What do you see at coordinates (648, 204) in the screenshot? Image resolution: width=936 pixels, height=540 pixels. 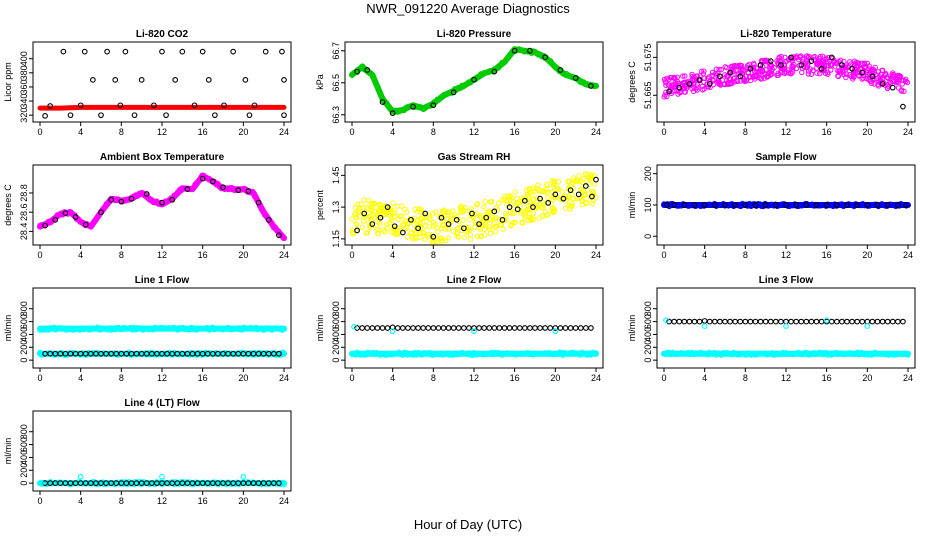 I see `y-tick-label: 100` at bounding box center [648, 204].